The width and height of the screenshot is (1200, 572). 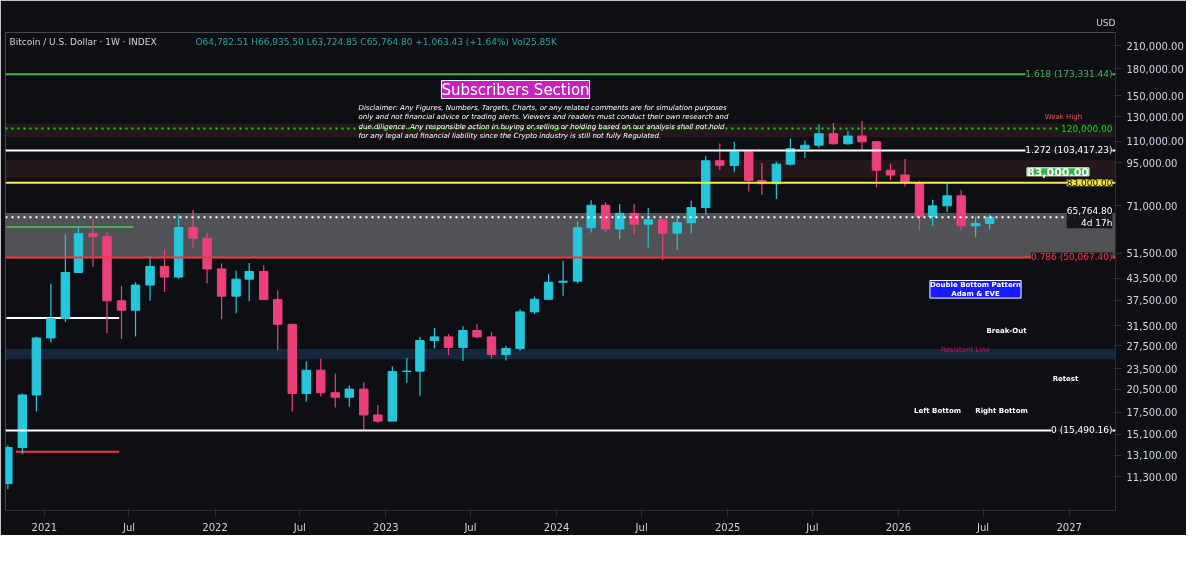 I want to click on y-tick-label: 15,100.00, so click(x=1152, y=435).